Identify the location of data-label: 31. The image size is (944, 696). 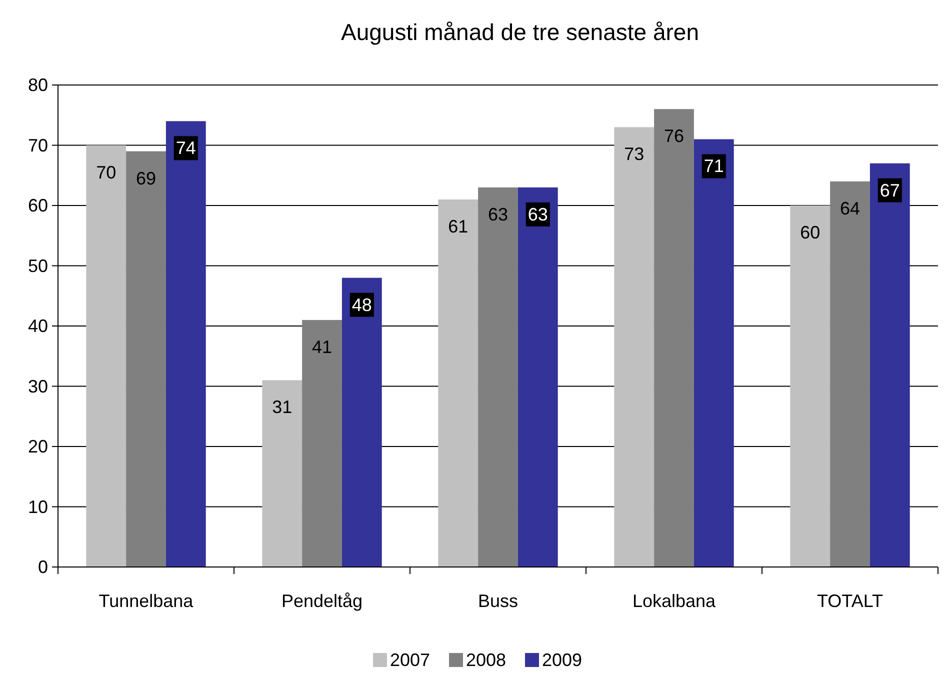
(282, 407).